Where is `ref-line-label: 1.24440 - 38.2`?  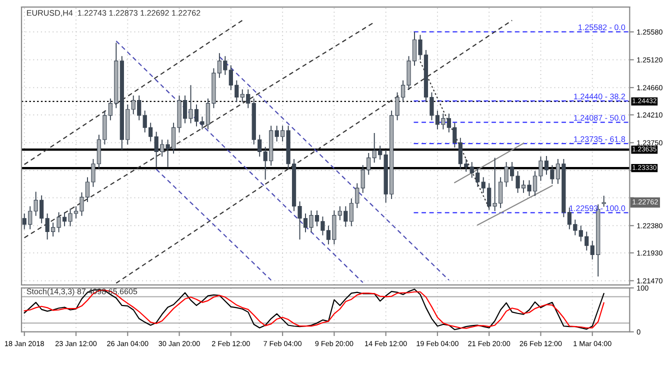
ref-line-label: 1.24440 - 38.2 is located at coordinates (600, 97).